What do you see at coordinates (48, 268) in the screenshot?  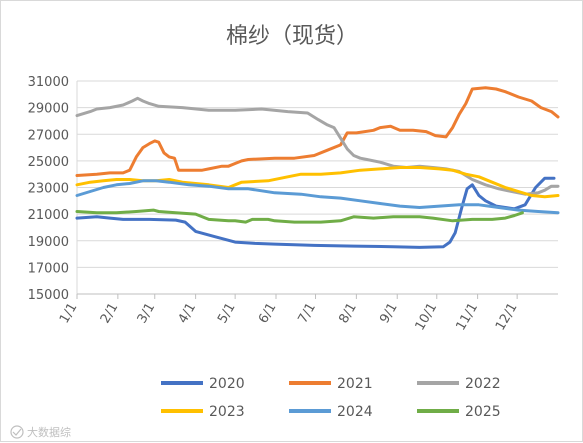 I see `y-tick-label: 17000` at bounding box center [48, 268].